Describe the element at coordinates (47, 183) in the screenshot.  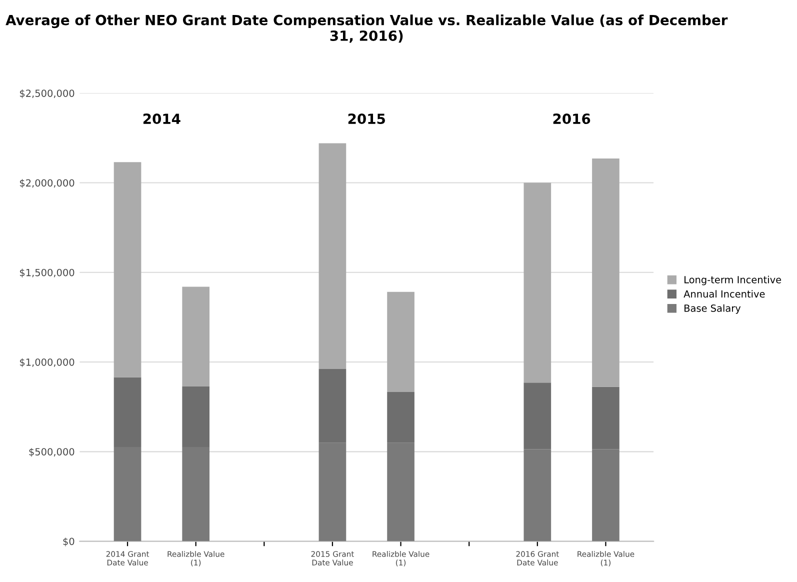
I see `y-tick-label: $2,000,000` at that location.